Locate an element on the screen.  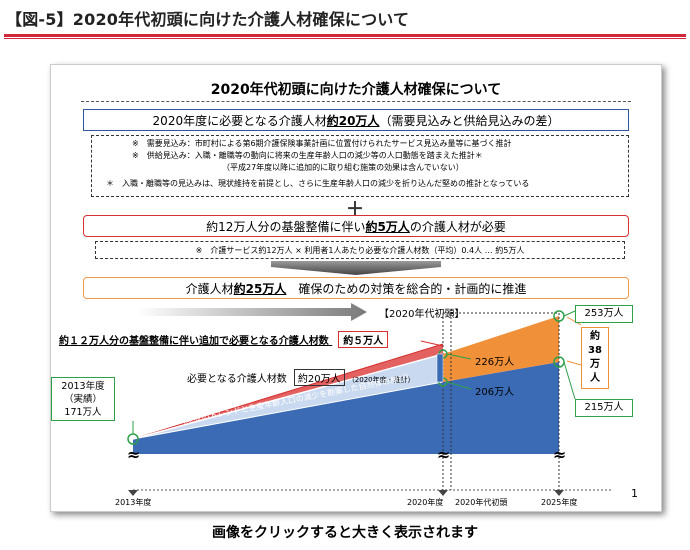
label-38-approx: 約 is located at coordinates (595, 336).